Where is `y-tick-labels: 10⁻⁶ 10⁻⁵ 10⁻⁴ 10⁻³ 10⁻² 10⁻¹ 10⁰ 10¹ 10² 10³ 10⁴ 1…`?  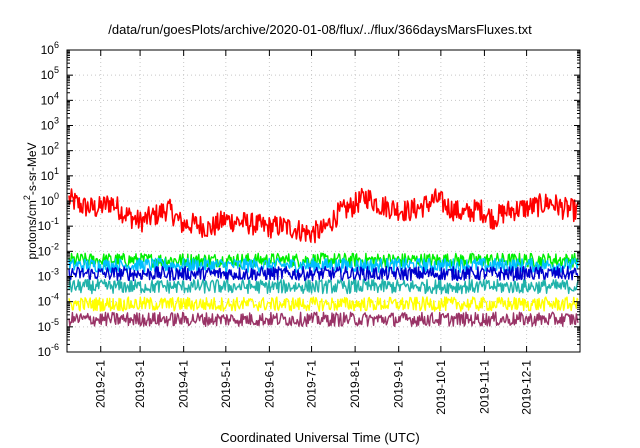 y-tick-labels: 10⁻⁶ 10⁻⁵ 10⁻⁴ 10⁻³ 10⁻² 10⁻¹ 10⁰ 10¹ 10² 10³ 10⁴ 1… is located at coordinates (48, 199).